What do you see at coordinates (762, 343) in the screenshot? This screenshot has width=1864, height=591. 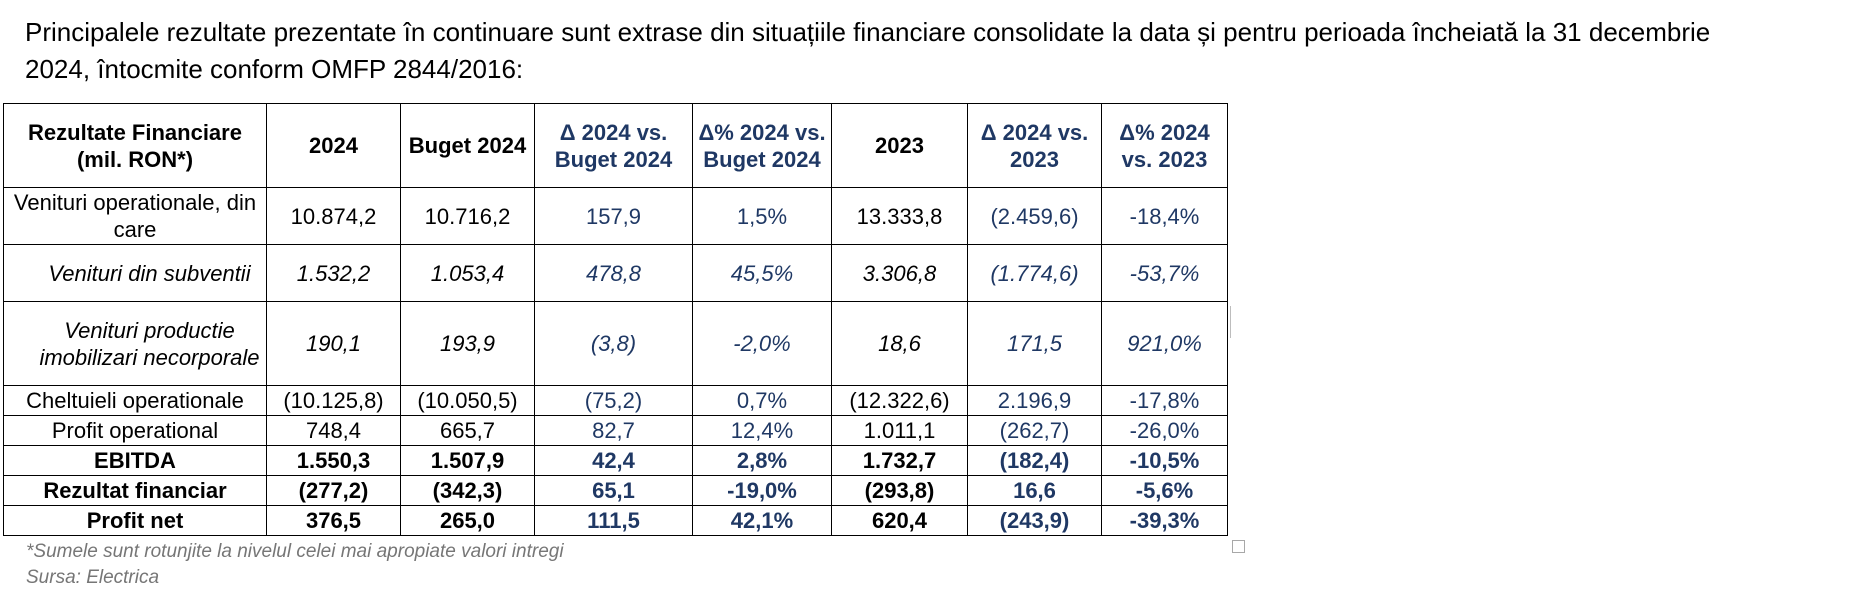 I see `table-cell: -2,0%` at bounding box center [762, 343].